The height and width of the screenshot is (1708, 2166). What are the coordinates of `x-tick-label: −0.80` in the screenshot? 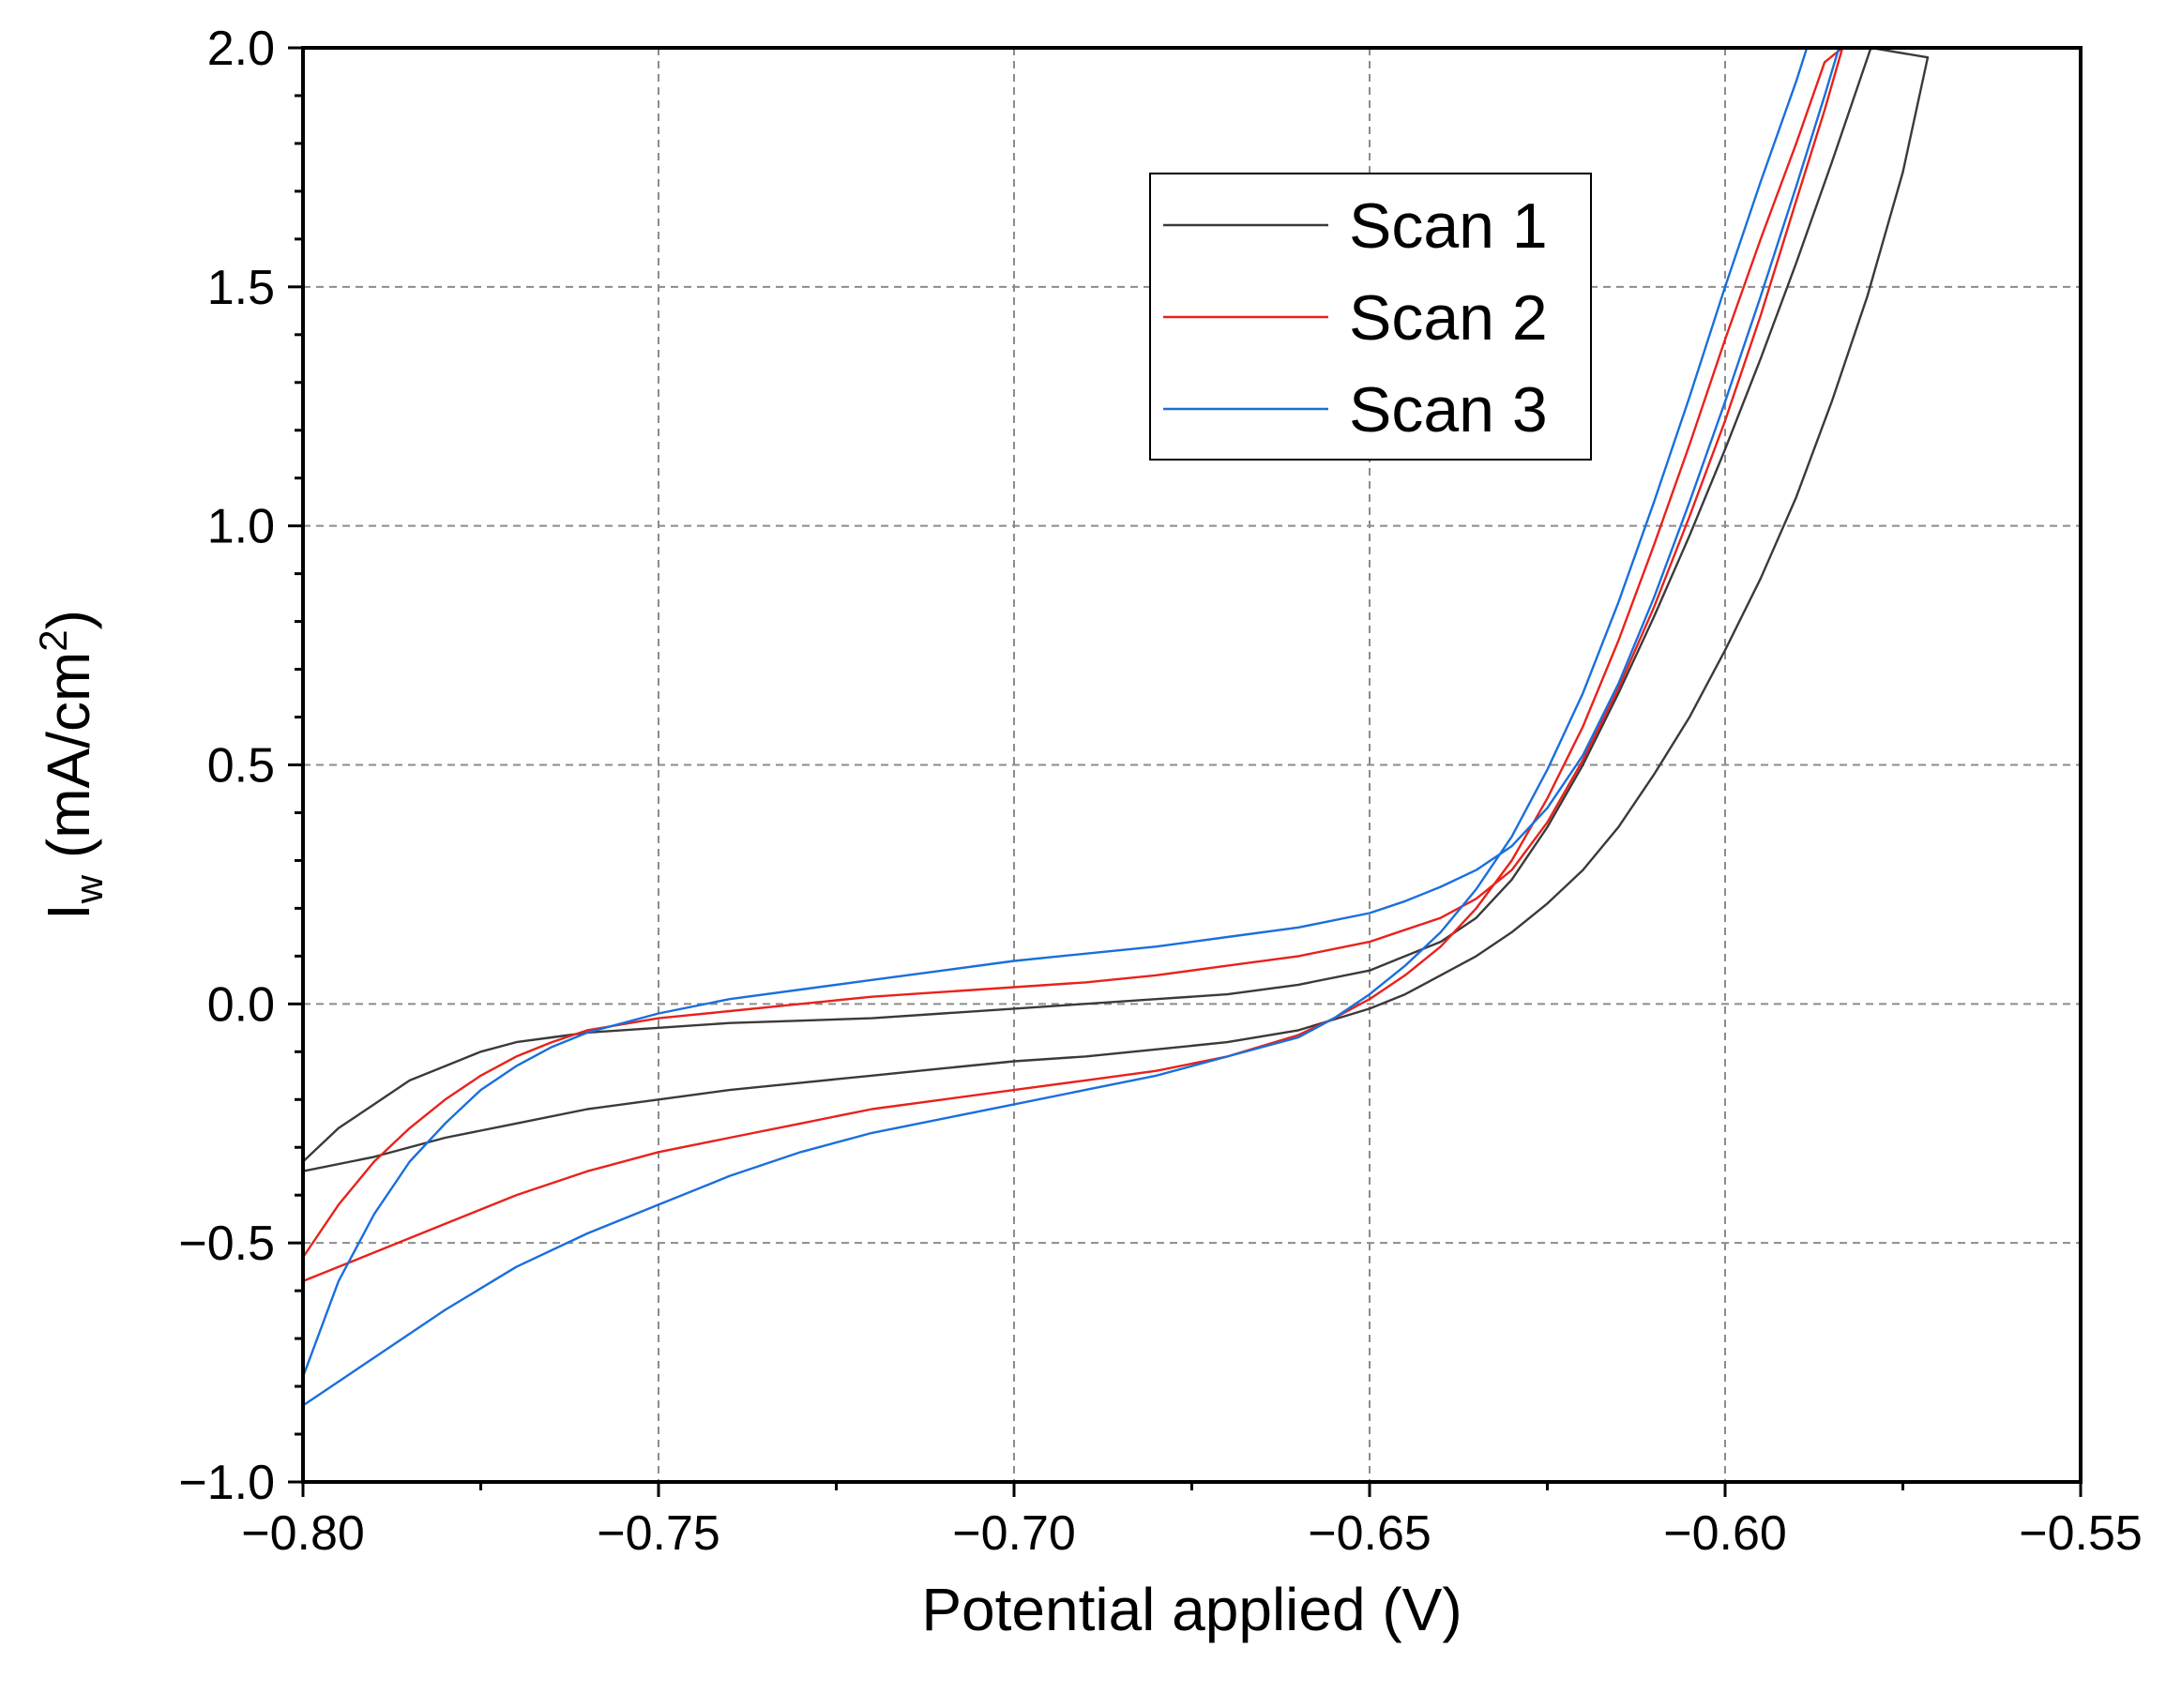 It's located at (303, 1533).